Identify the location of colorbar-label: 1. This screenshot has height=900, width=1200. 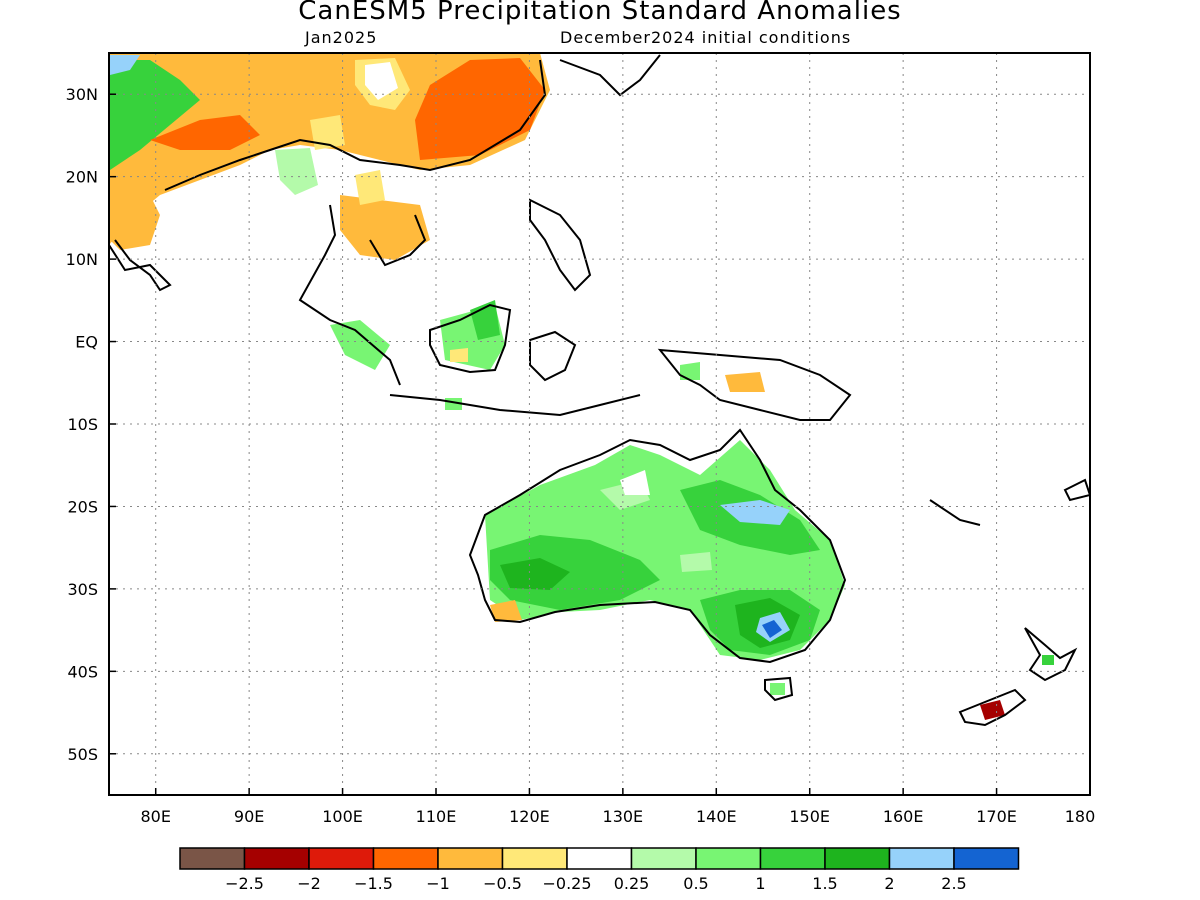
(760, 883).